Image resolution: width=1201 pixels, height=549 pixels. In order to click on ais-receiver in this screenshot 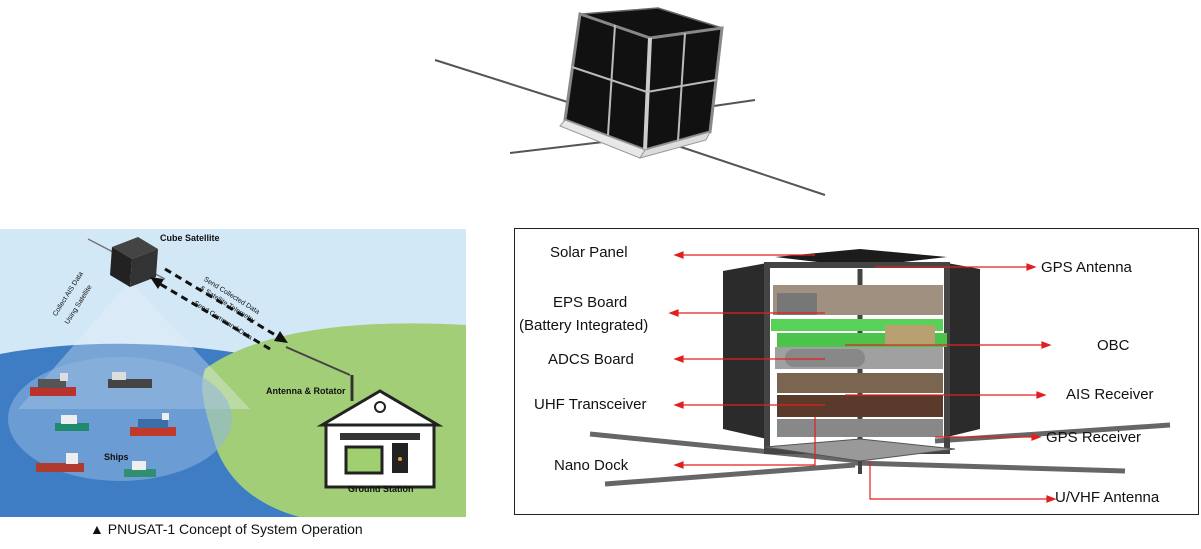, I will do `click(860, 383)`.